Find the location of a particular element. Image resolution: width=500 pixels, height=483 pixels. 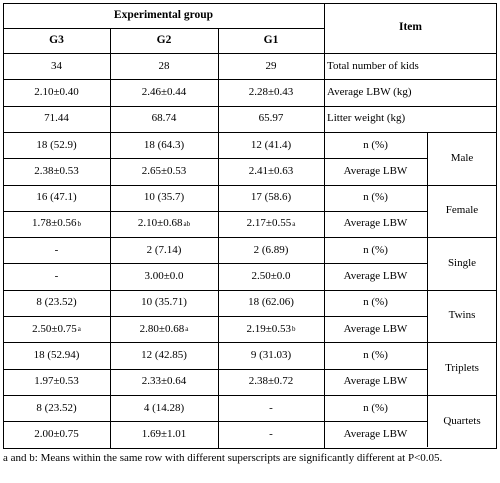

cell-g2: 28 is located at coordinates (164, 66).